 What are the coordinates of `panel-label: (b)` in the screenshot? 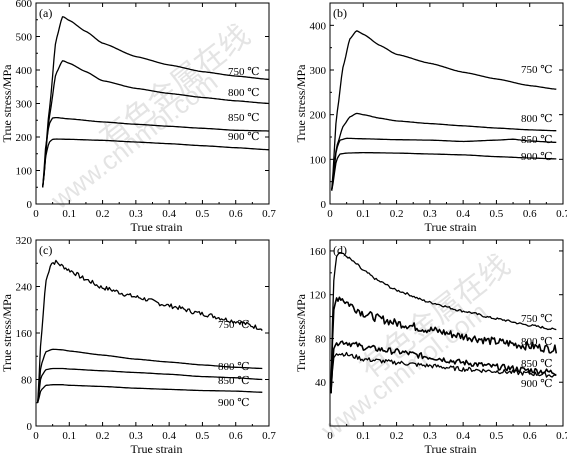 It's located at (340, 13).